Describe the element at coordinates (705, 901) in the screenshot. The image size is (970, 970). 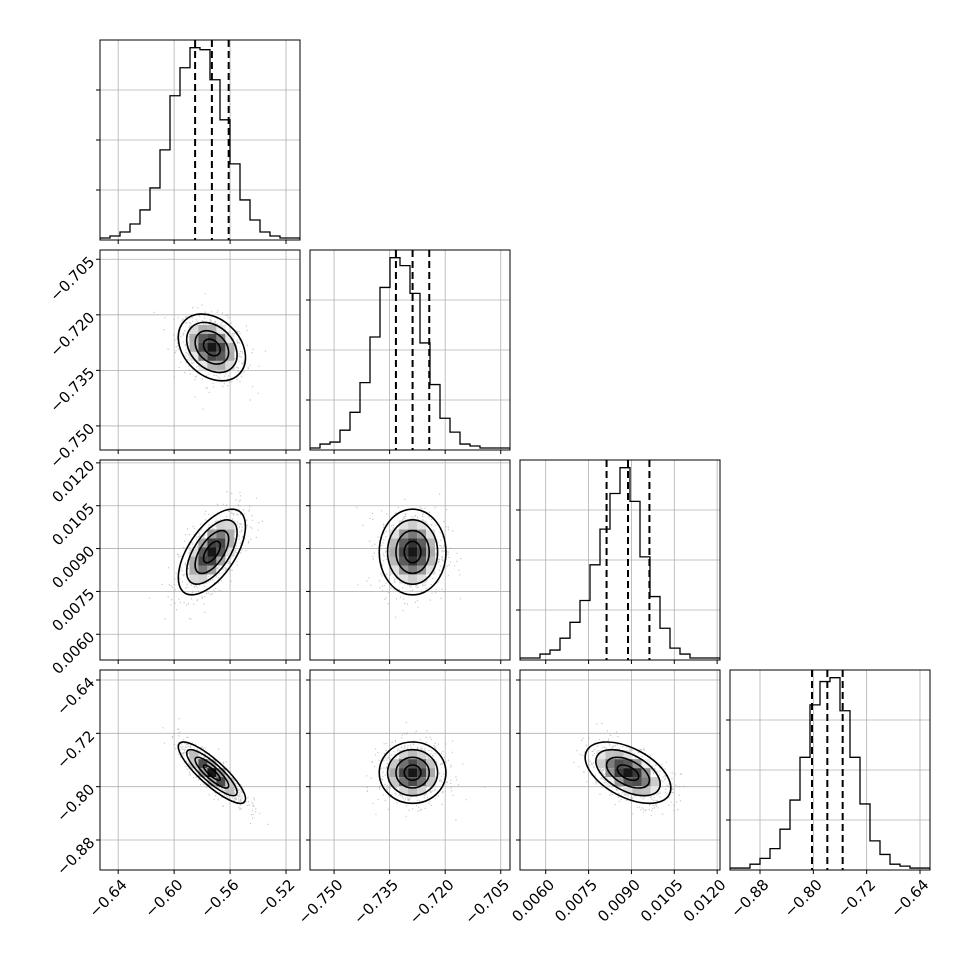
I see `x-tick-label: 0.0120` at that location.